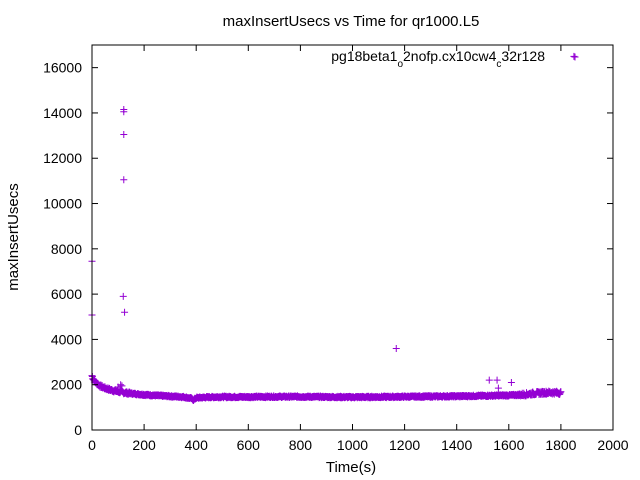  I want to click on y-tick-label: 8000, so click(66, 249).